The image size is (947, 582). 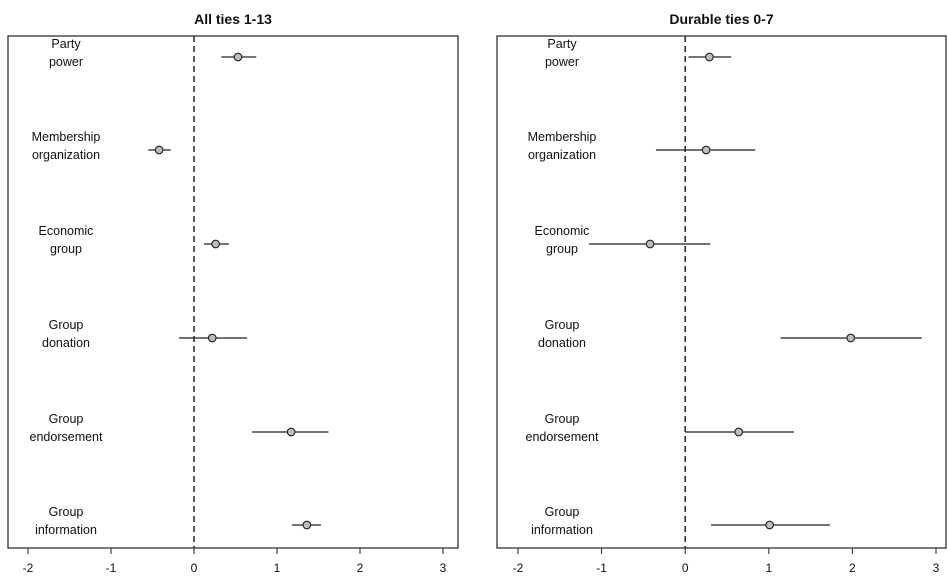 I want to click on chart-title: All ties 1-13, so click(x=233, y=19).